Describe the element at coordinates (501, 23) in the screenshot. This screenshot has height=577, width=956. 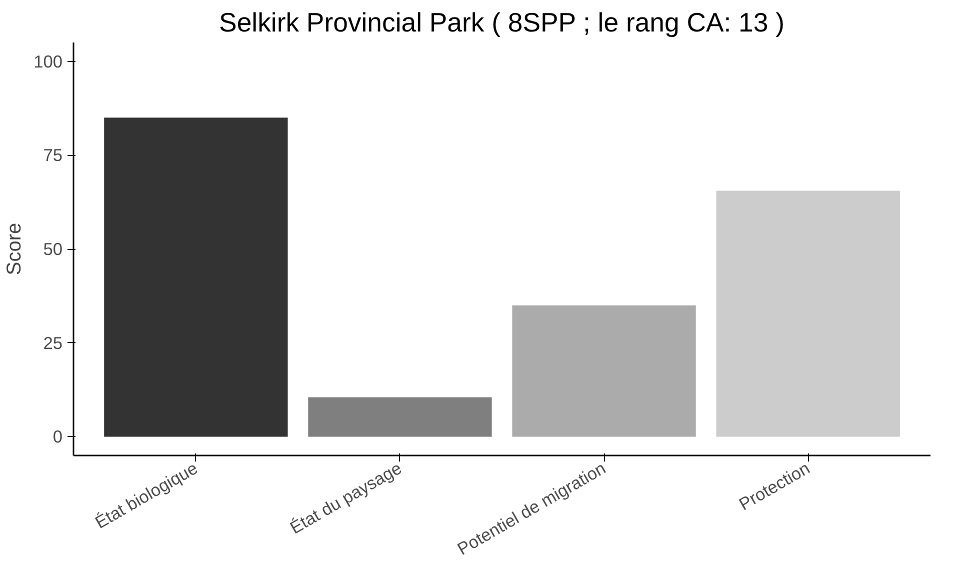
I see `chart-title: Selkirk Provincial Park ( 8SPP ; le rang CA: 13 )` at that location.